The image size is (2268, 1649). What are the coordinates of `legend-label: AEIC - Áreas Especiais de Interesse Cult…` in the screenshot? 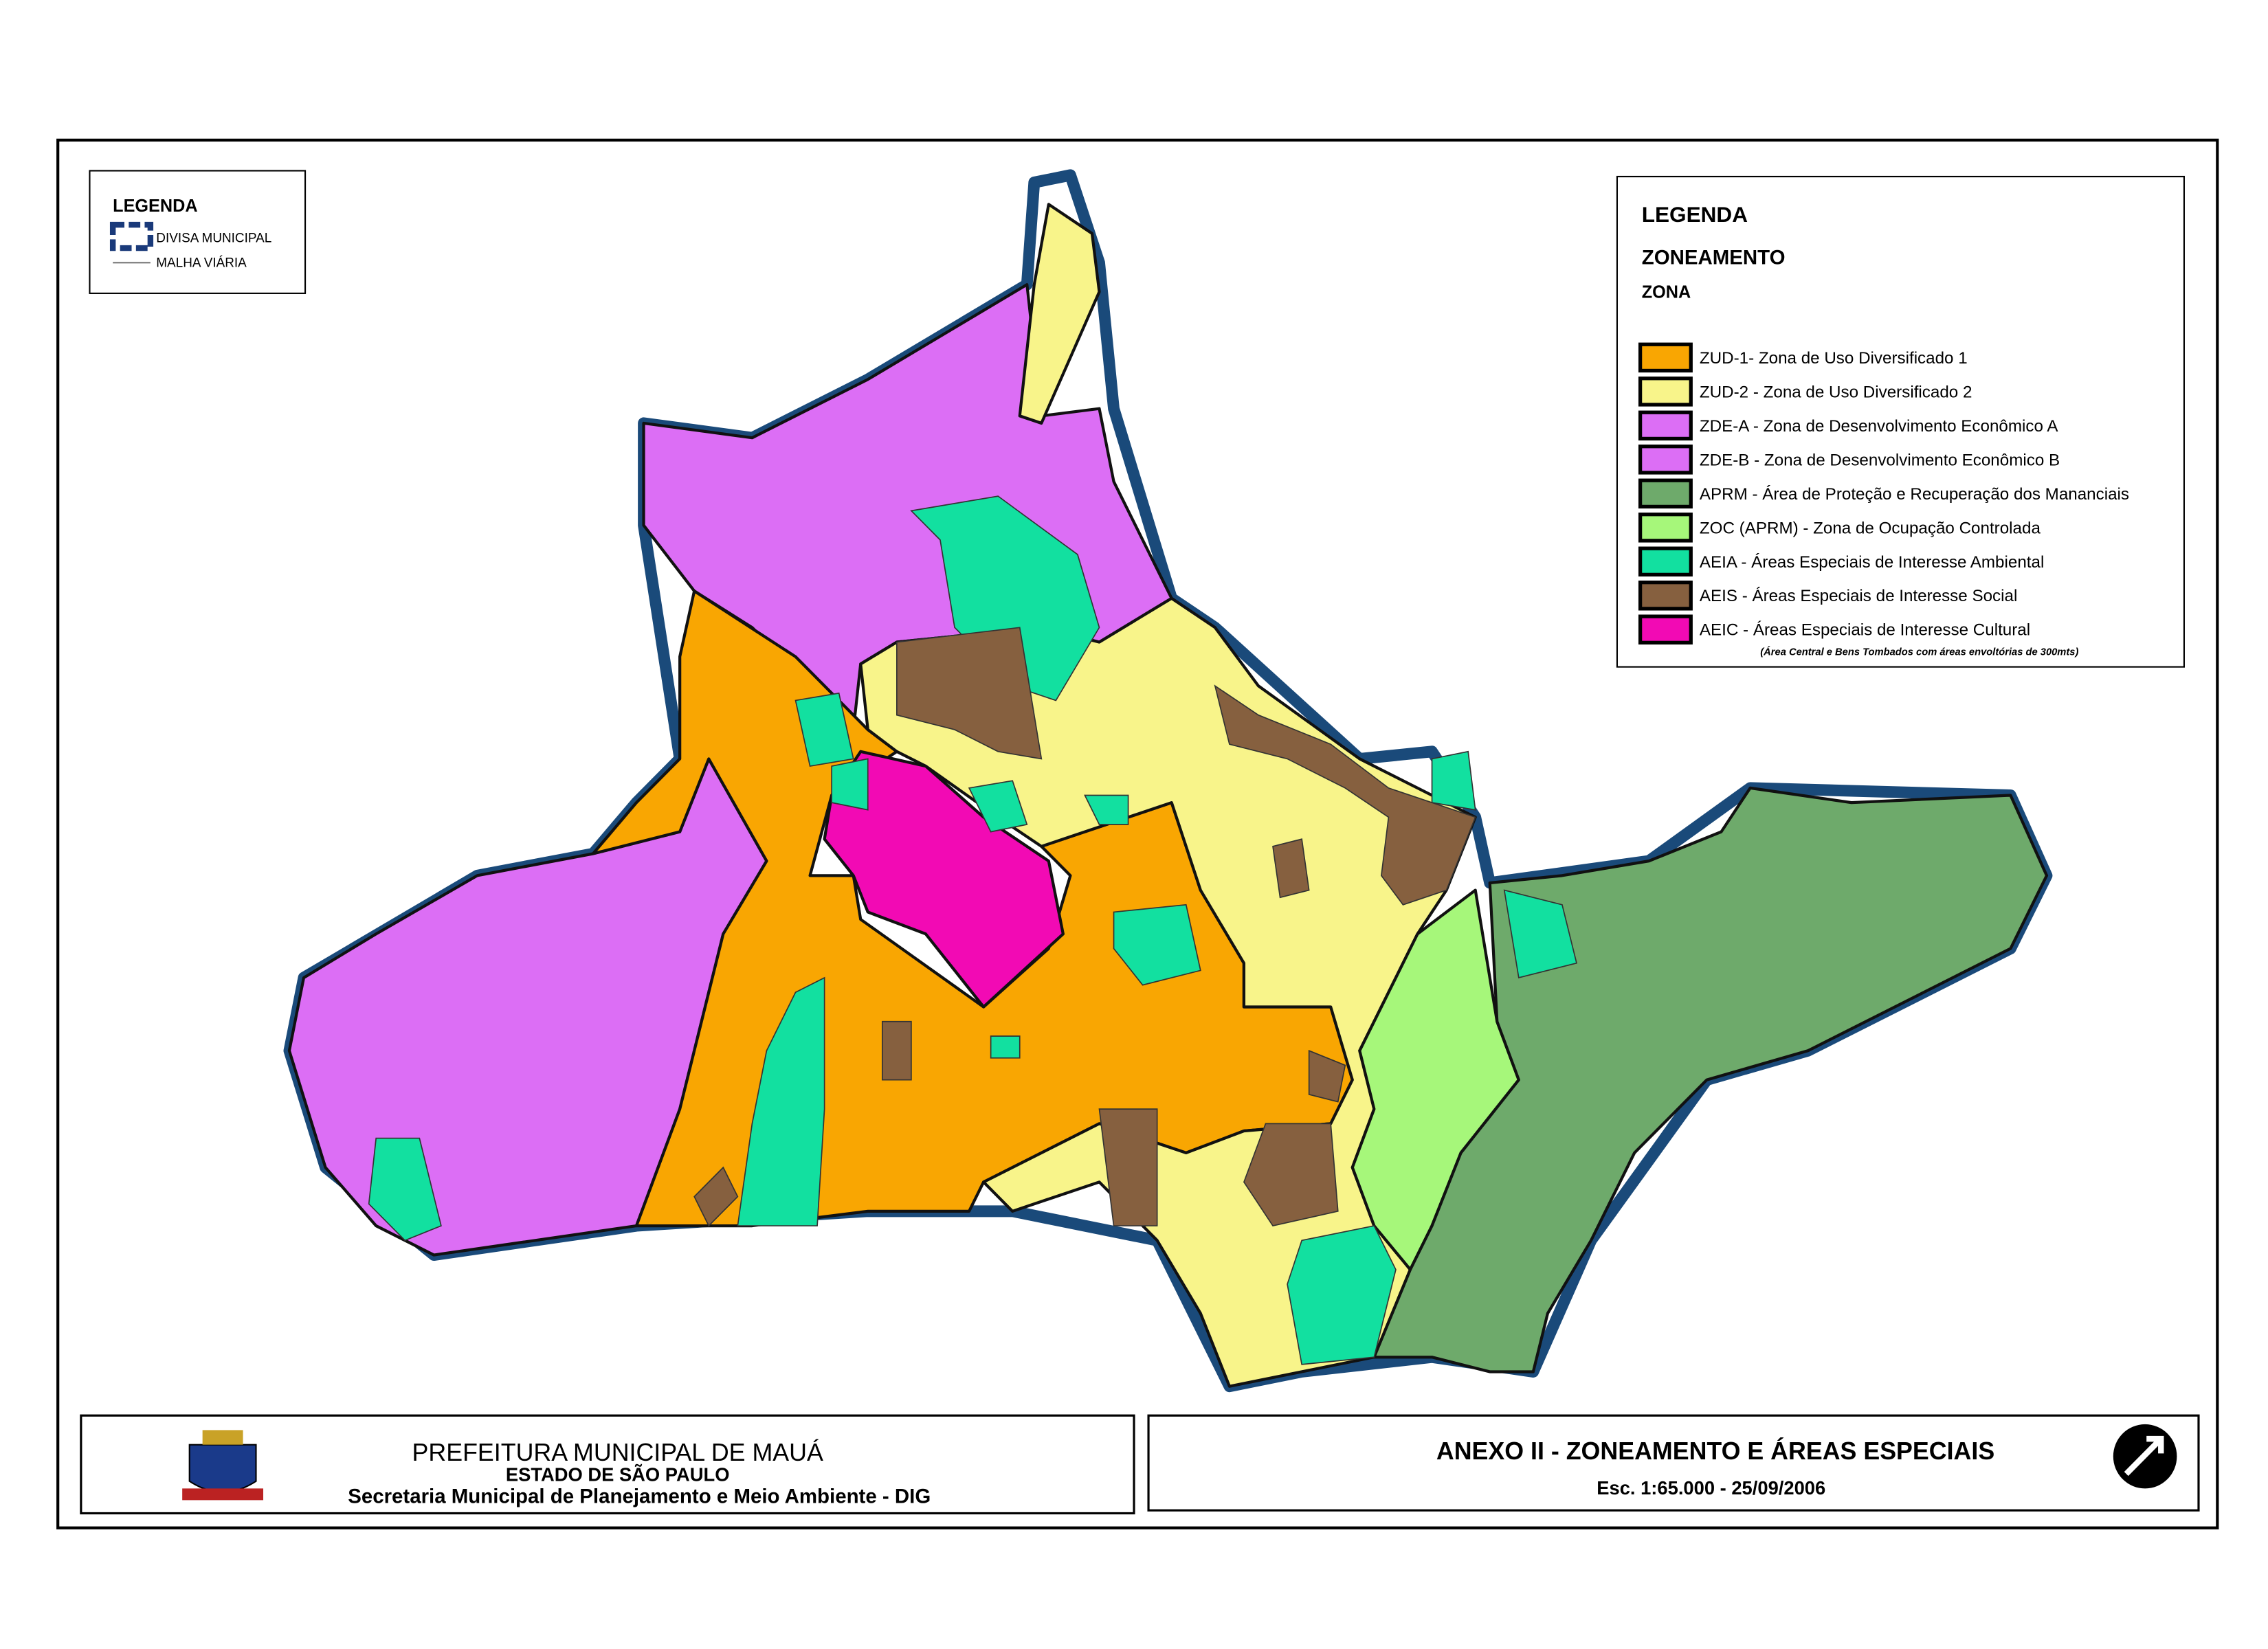 It's located at (1865, 630).